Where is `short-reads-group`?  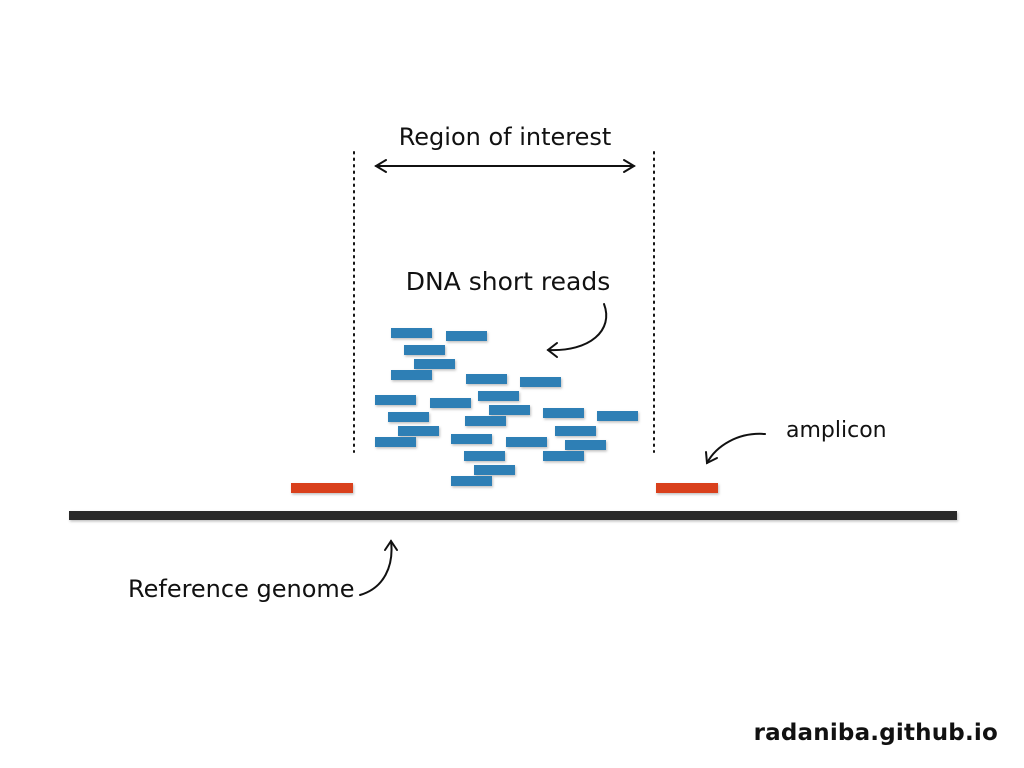 short-reads-group is located at coordinates (506, 407).